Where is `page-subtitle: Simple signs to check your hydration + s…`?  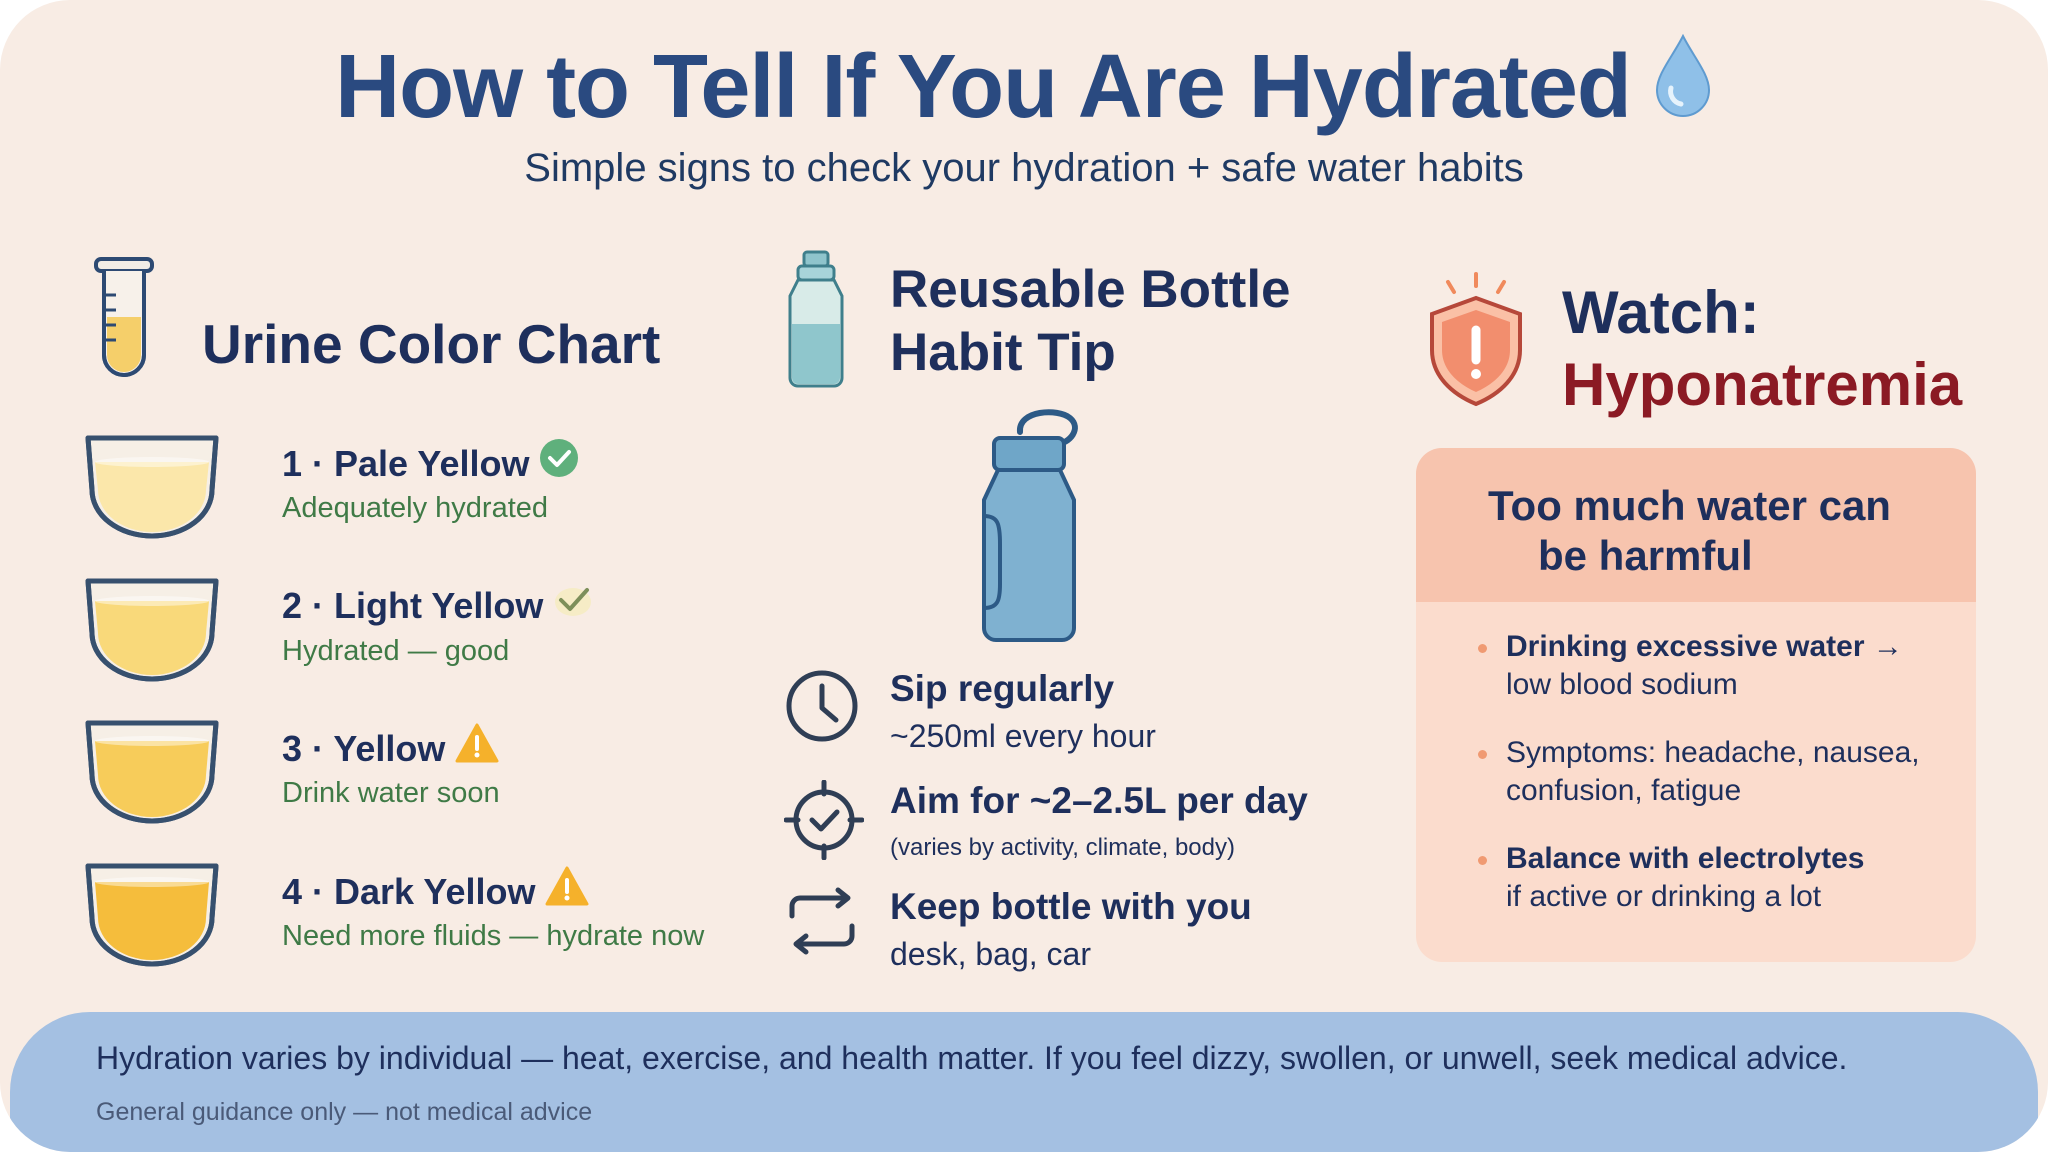
page-subtitle: Simple signs to check your hydration + s… is located at coordinates (1024, 168).